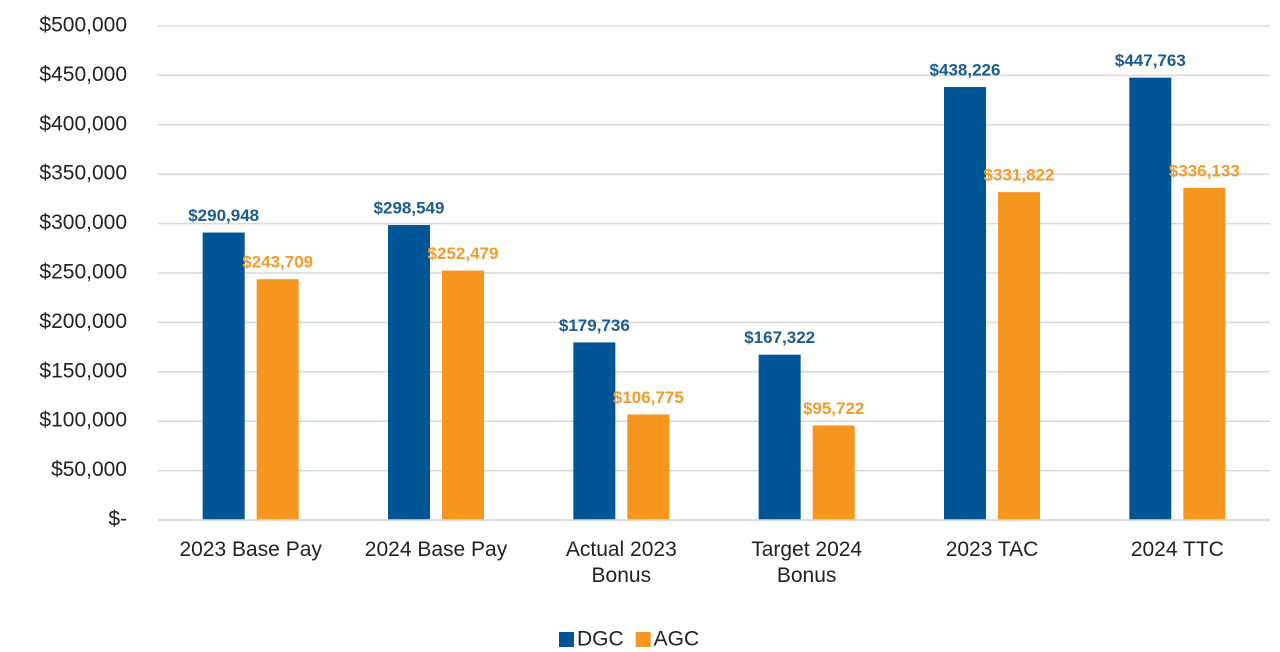 The height and width of the screenshot is (652, 1280). What do you see at coordinates (1019, 175) in the screenshot?
I see `value-label: $331,822` at bounding box center [1019, 175].